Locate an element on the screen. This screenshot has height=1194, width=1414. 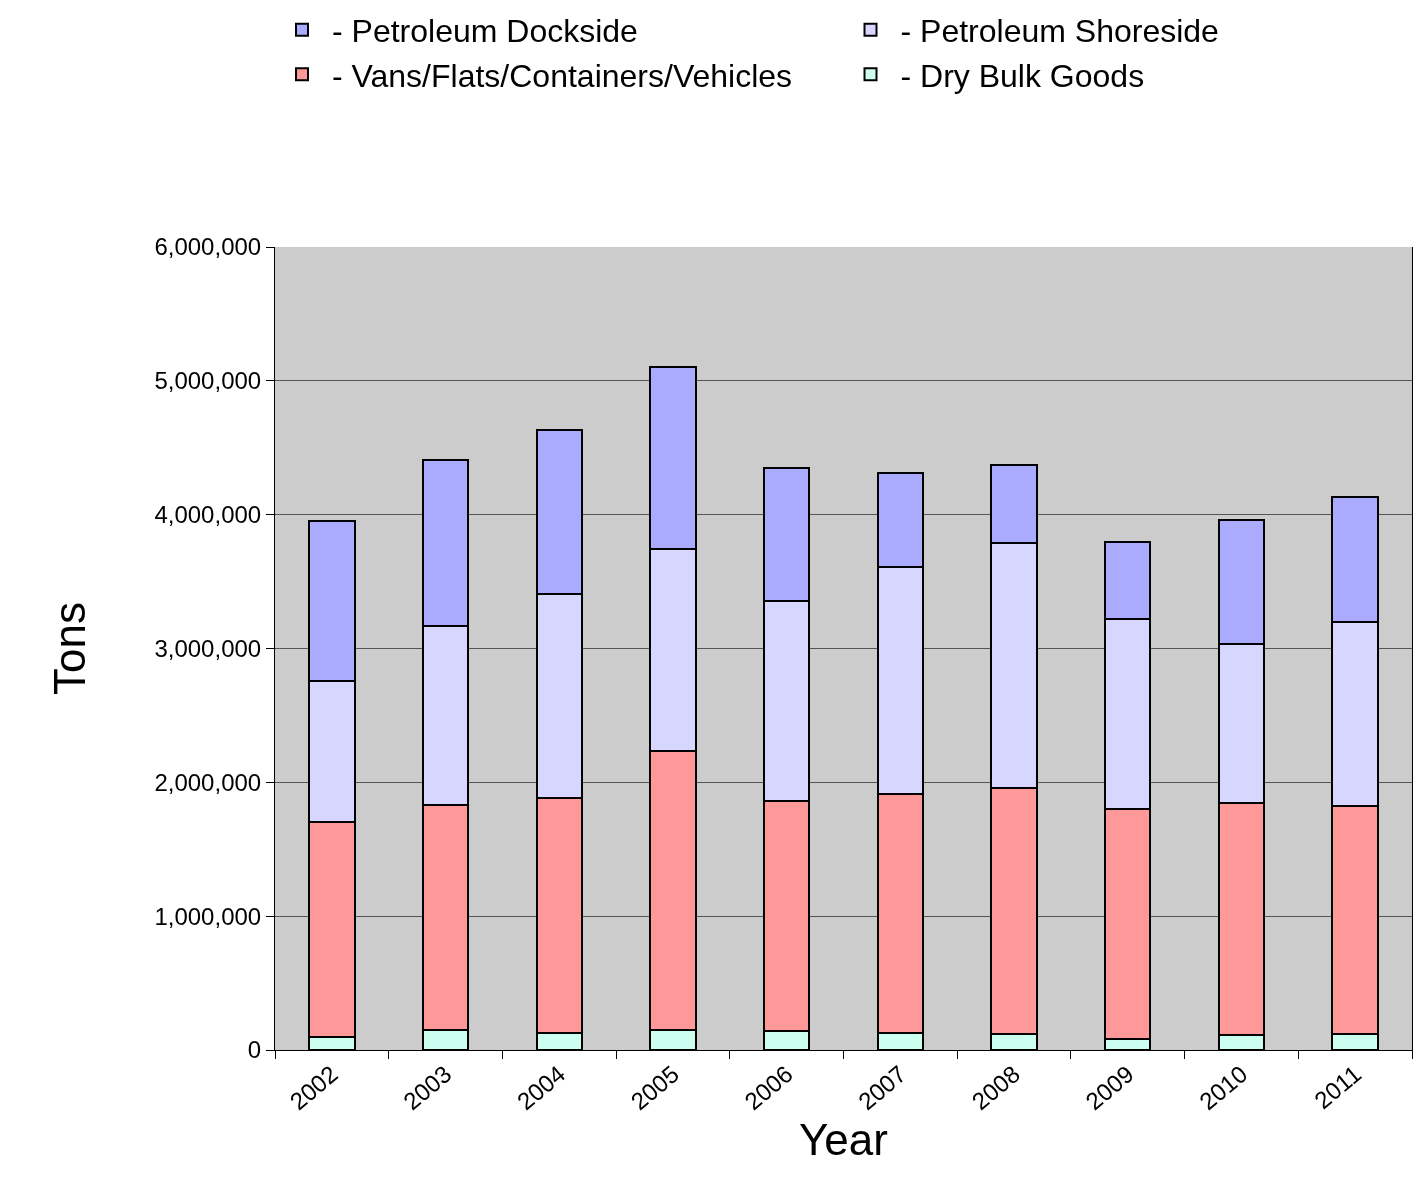
legend-label: - Vans/Flats/Containers/Vehicles is located at coordinates (562, 75).